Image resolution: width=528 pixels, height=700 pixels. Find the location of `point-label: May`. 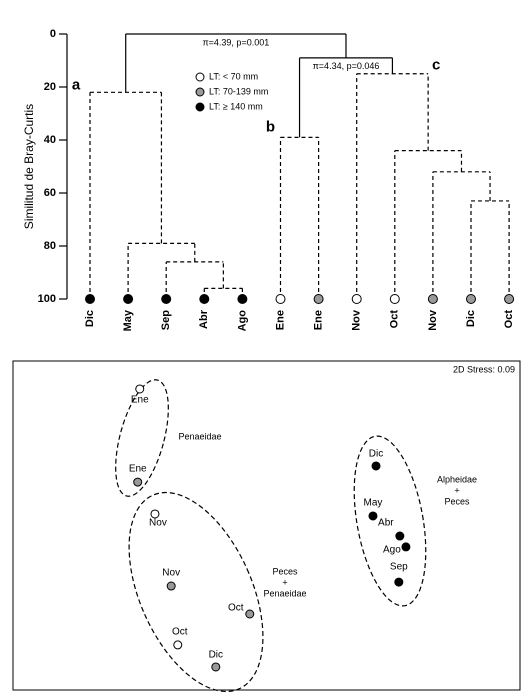

point-label: May is located at coordinates (373, 503).